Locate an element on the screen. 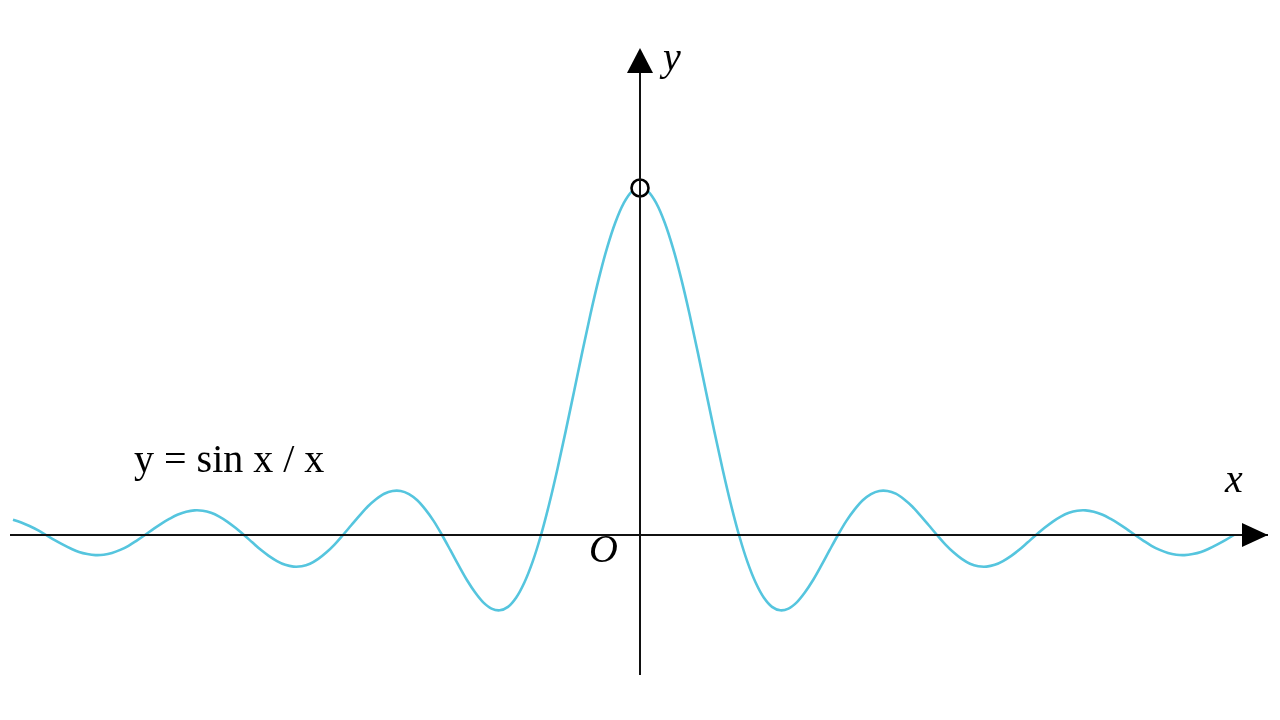 This screenshot has width=1280, height=720. annotation: y = sin x / x is located at coordinates (229, 458).